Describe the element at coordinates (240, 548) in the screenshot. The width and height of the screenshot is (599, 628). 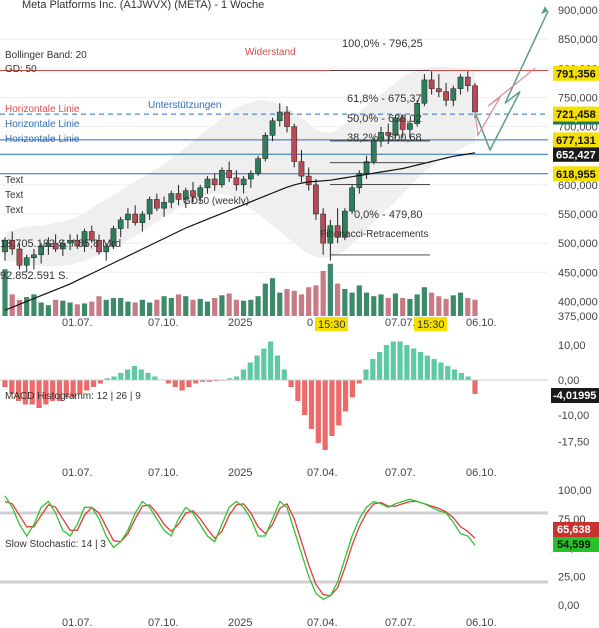
I see `stoch-line-k` at that location.